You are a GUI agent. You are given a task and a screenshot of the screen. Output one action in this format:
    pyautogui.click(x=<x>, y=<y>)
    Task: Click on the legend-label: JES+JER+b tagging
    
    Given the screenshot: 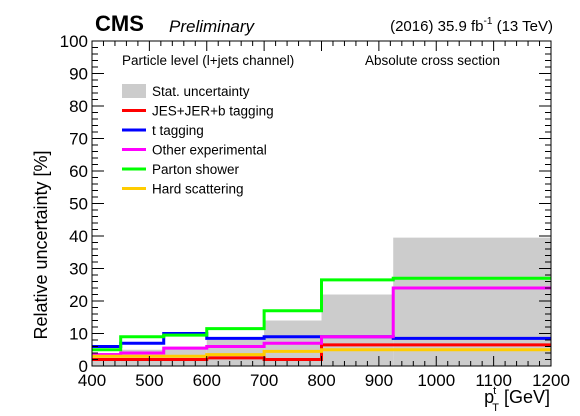 What is the action you would take?
    pyautogui.click(x=213, y=111)
    